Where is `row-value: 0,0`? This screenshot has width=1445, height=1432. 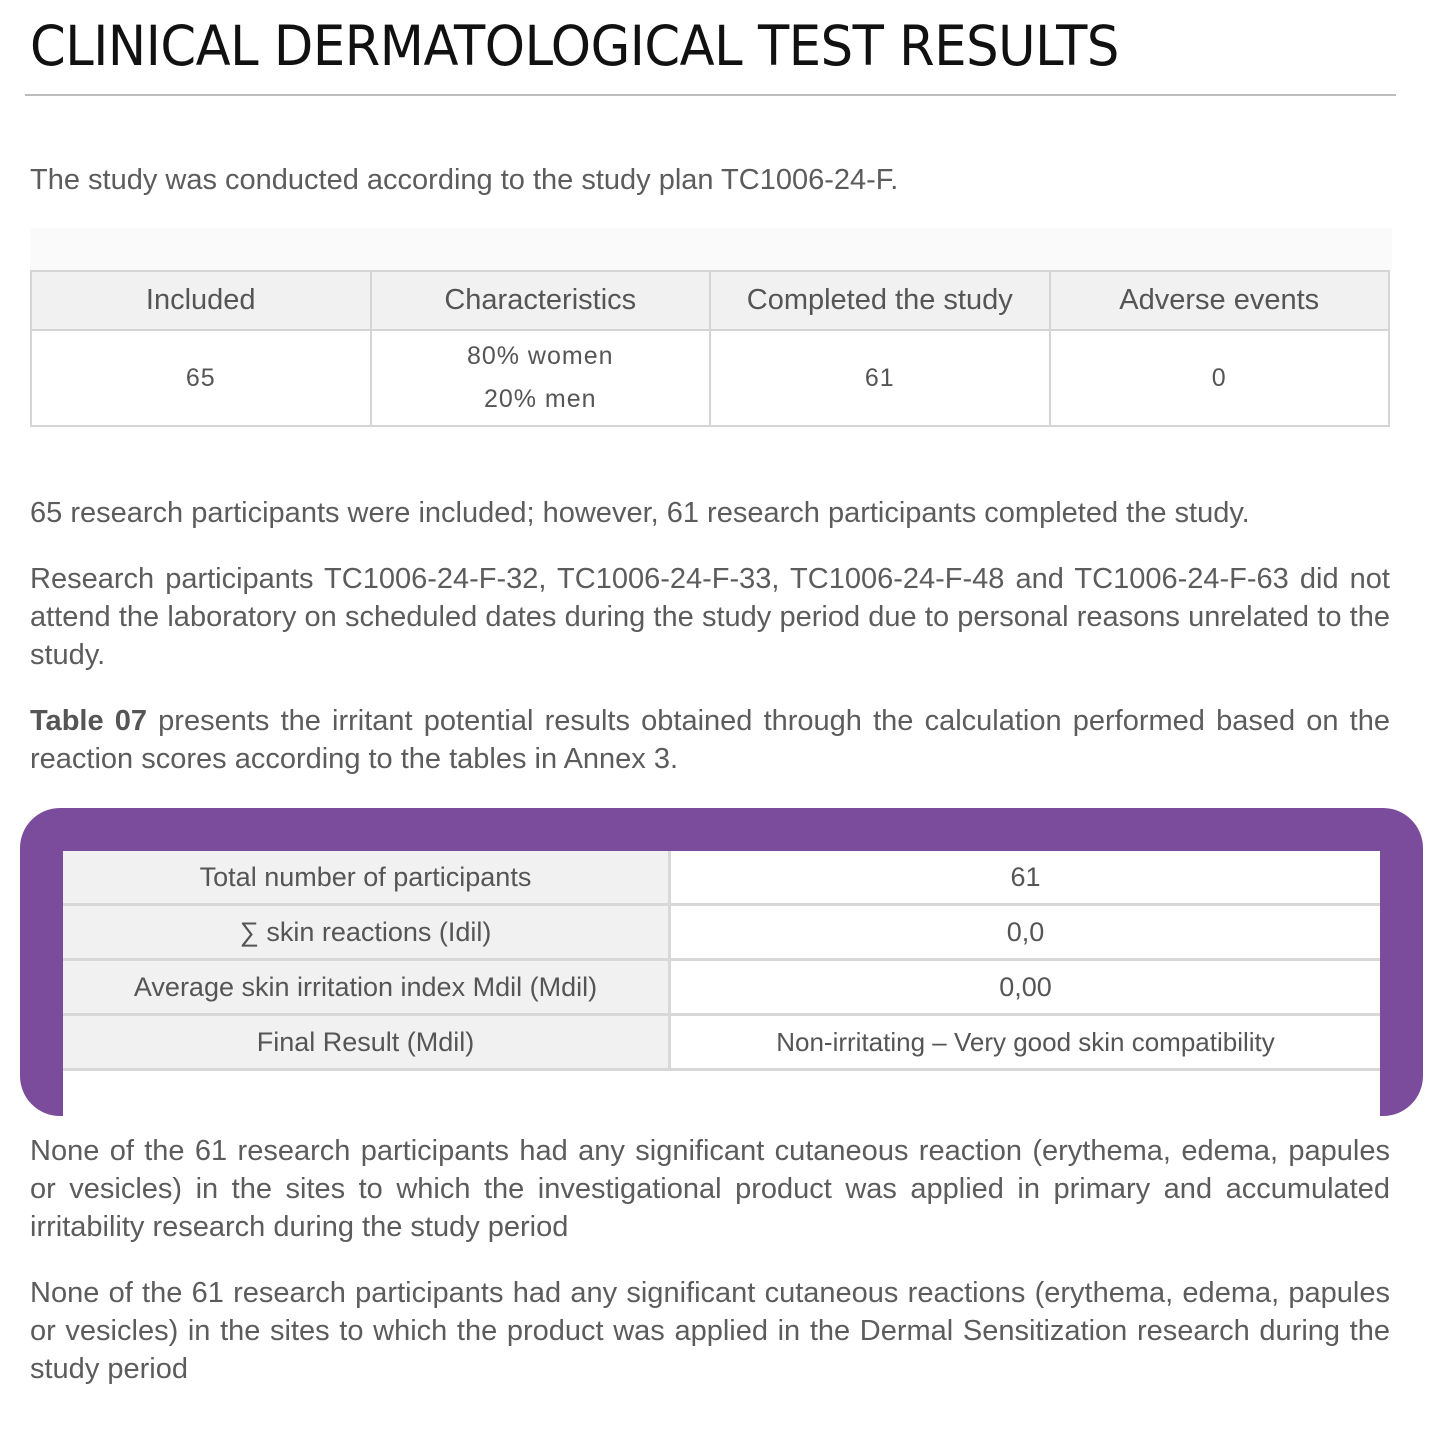
row-value: 0,0 is located at coordinates (1024, 932).